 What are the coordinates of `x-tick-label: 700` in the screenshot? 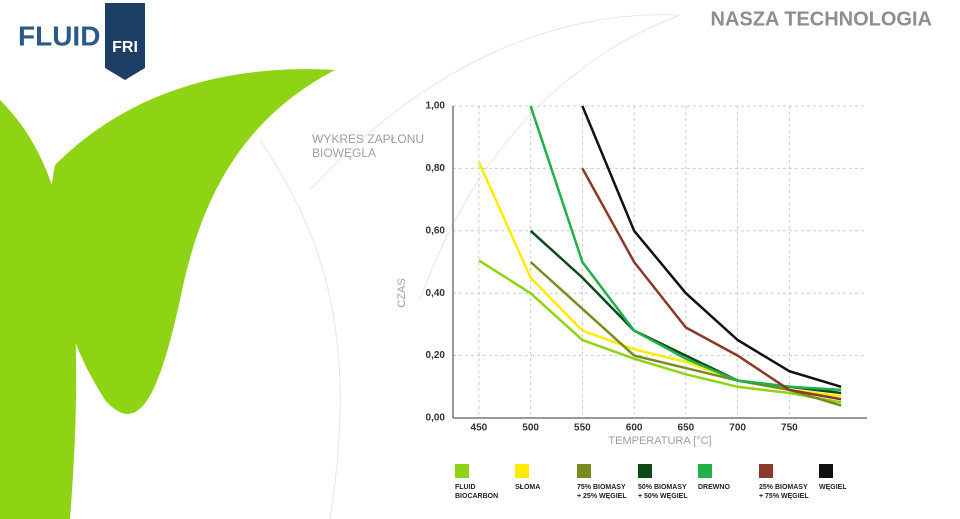 It's located at (737, 428).